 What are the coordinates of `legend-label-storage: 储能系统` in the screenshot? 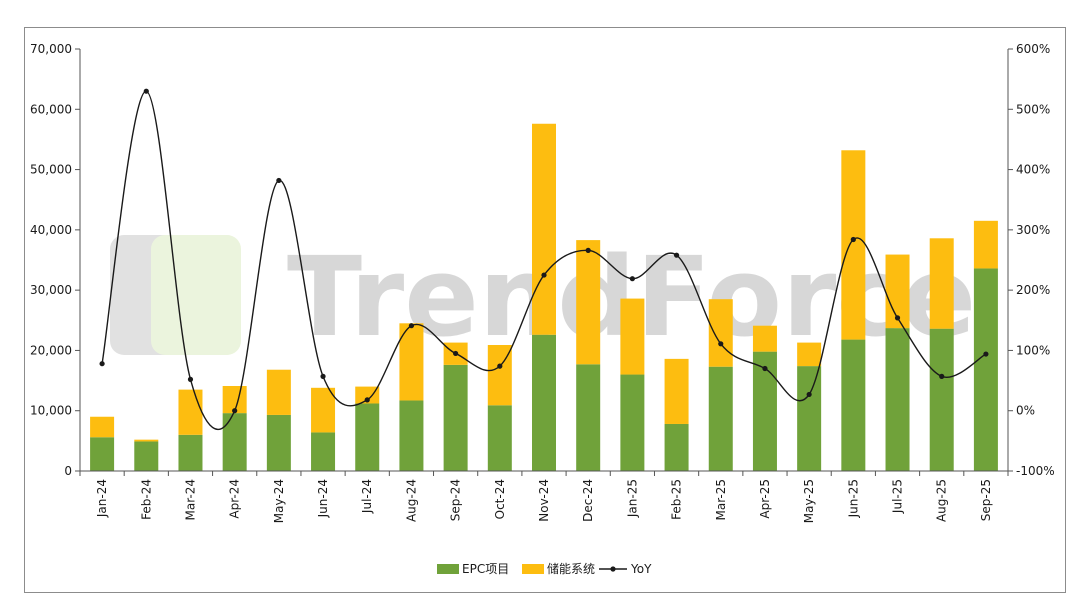 It's located at (571, 568).